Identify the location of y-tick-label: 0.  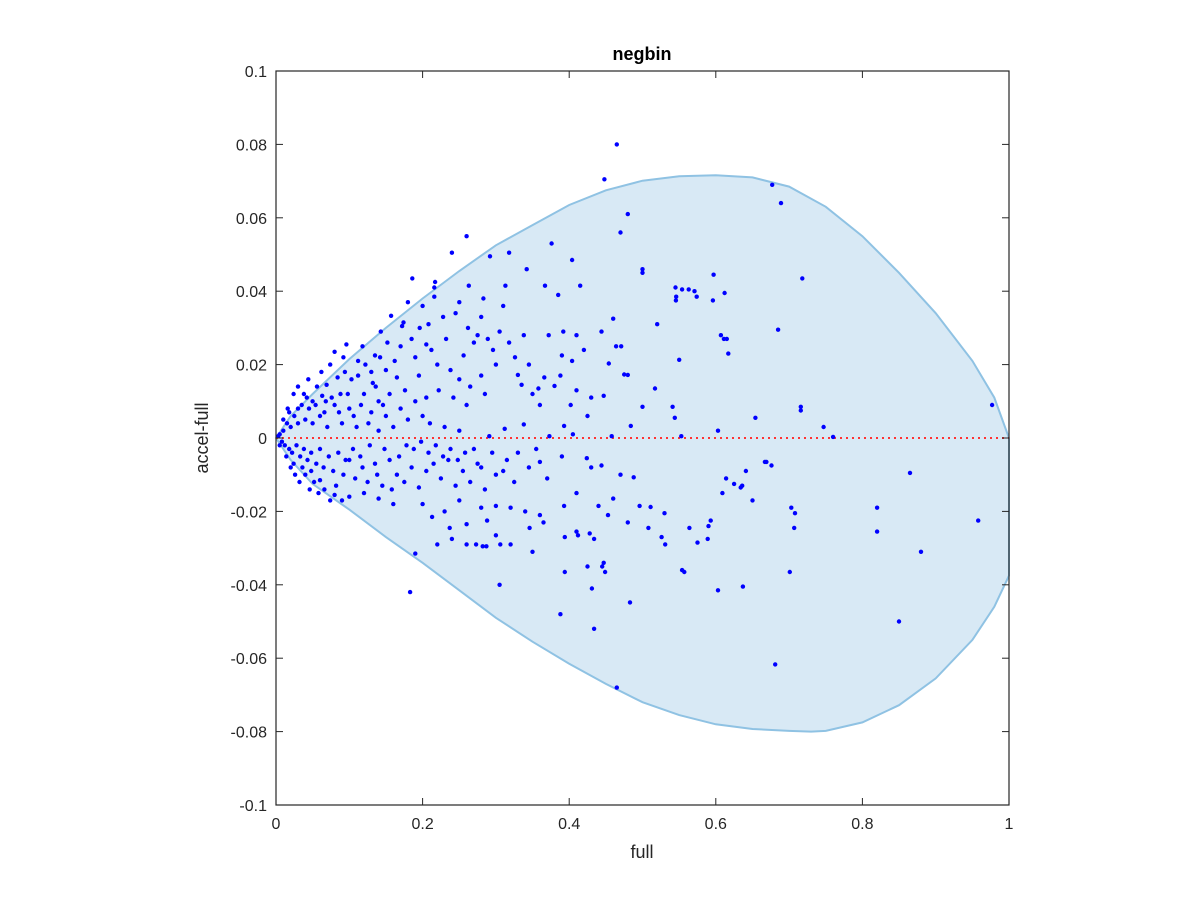
(262, 439).